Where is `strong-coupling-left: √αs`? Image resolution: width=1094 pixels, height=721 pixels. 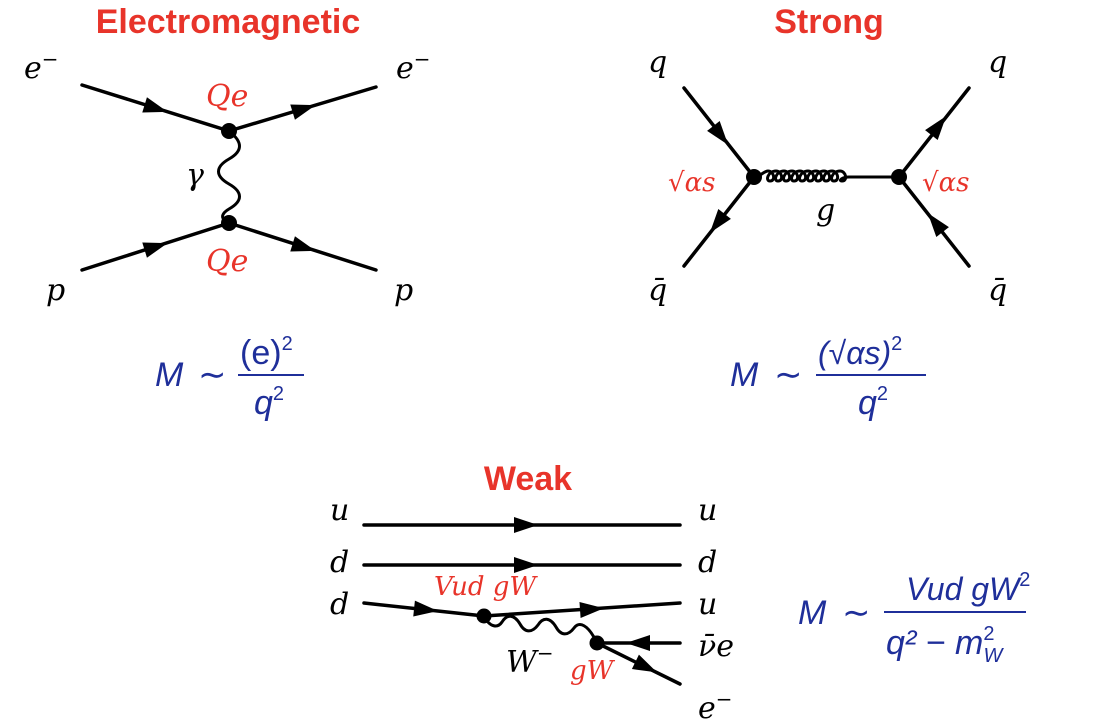 strong-coupling-left: √αs is located at coordinates (691, 183).